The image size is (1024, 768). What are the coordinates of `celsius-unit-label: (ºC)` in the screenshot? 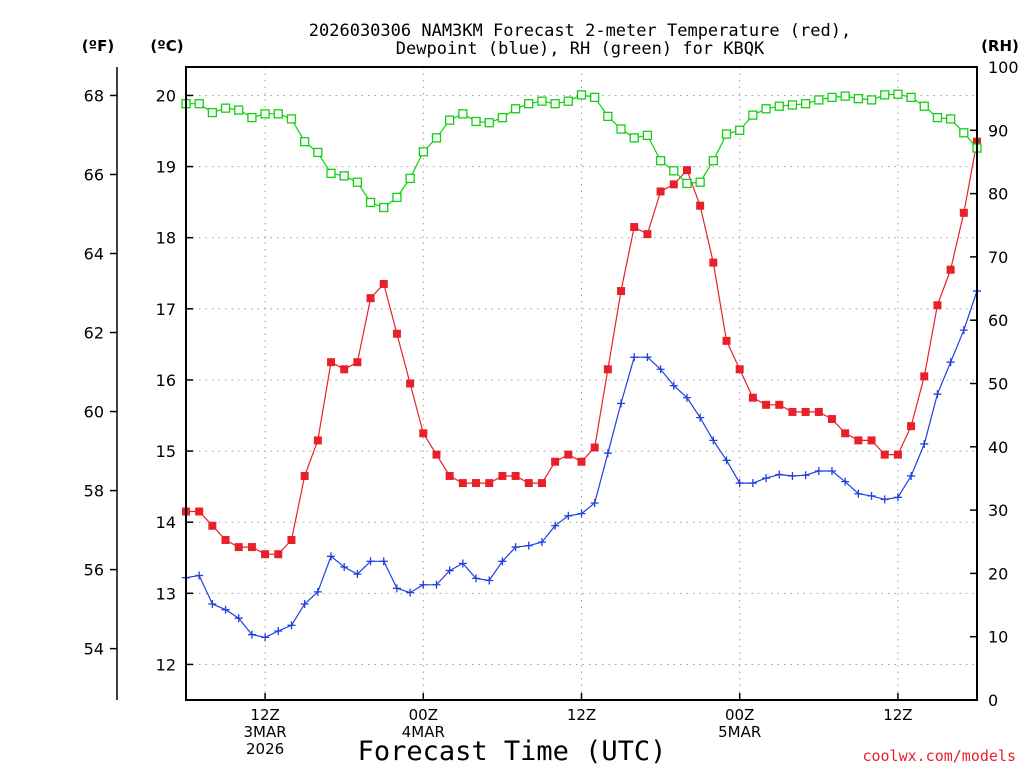 It's located at (166, 46).